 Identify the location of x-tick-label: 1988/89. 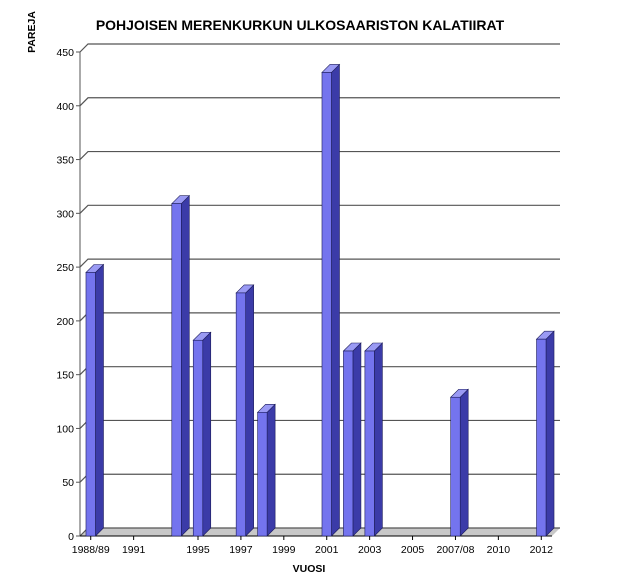
(91, 550).